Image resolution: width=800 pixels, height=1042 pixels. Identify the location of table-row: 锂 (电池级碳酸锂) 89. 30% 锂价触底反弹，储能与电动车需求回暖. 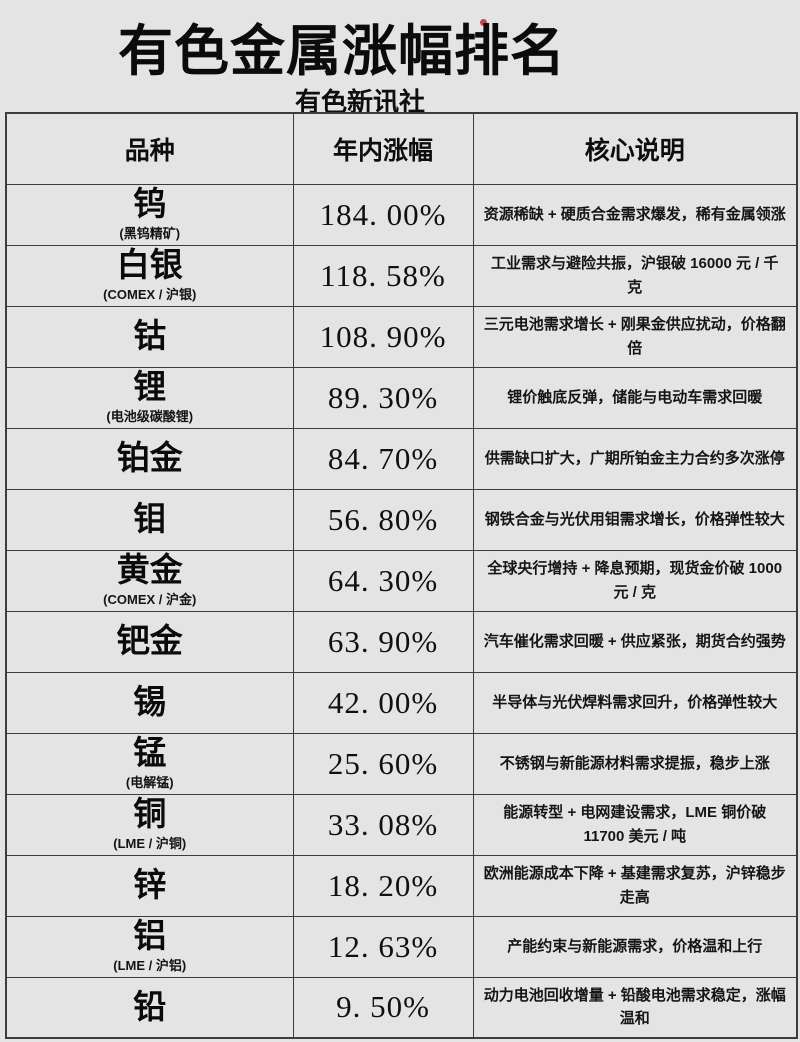
(401, 397).